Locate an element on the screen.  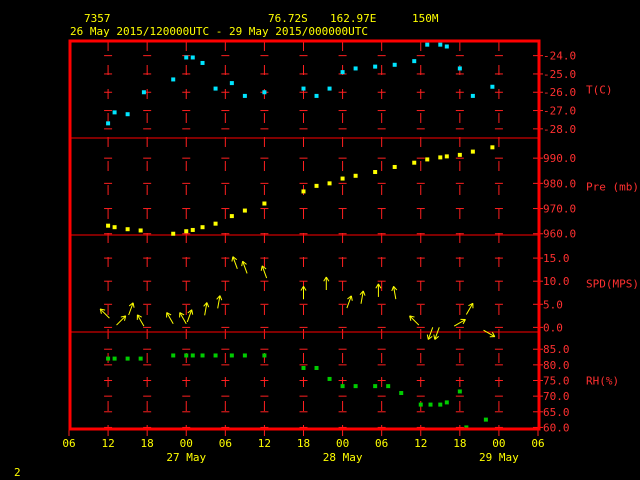
y-tick-label: -27.0 is located at coordinates (559, 111).